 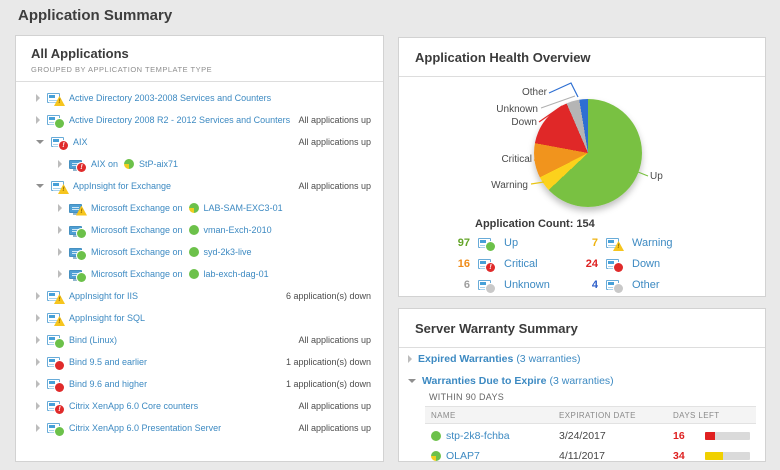 What do you see at coordinates (517, 109) in the screenshot?
I see `pie-label-unknown: Unknown` at bounding box center [517, 109].